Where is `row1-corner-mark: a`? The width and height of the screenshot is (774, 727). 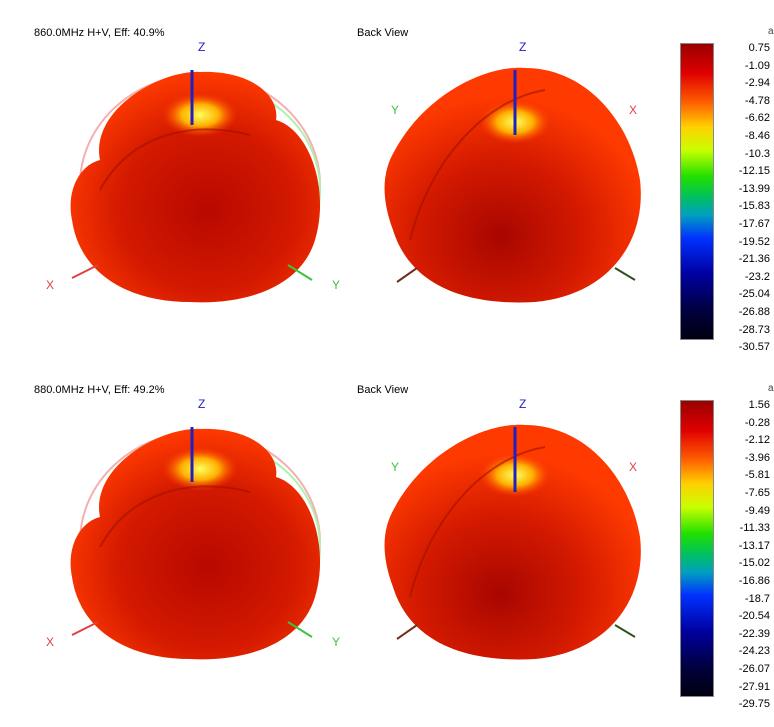
row1-corner-mark: a is located at coordinates (771, 31).